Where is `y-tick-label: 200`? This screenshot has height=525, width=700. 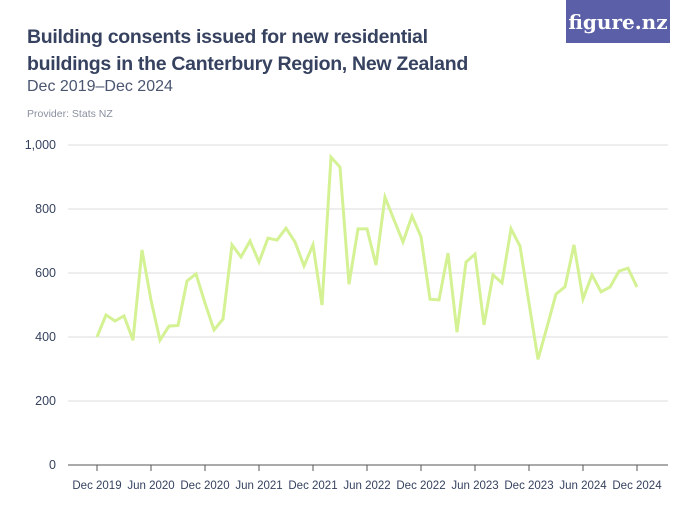 y-tick-label: 200 is located at coordinates (45, 401).